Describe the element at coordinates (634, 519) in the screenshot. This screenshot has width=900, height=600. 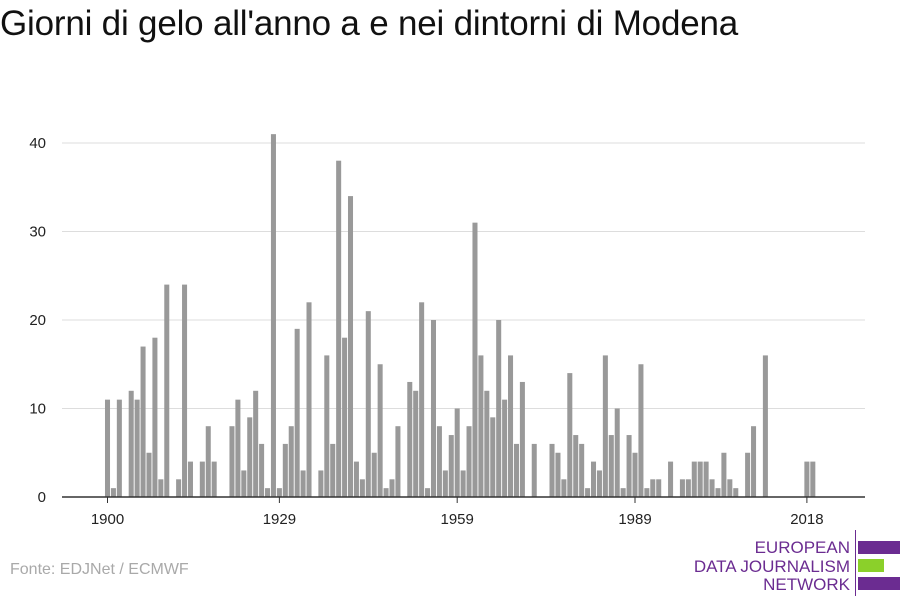
I see `x-tick-label: 1989` at that location.